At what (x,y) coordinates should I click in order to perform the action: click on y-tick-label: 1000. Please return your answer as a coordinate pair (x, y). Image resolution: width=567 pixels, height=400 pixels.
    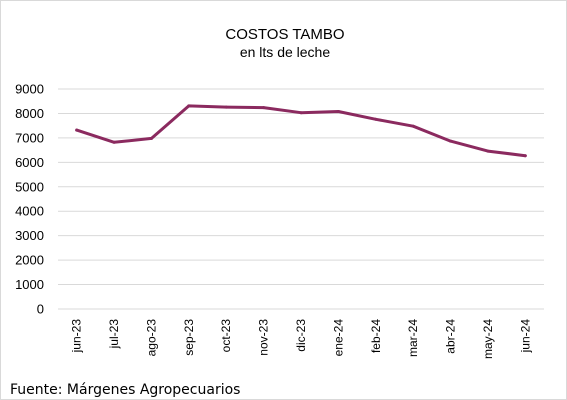
    Looking at the image, I should click on (29, 284).